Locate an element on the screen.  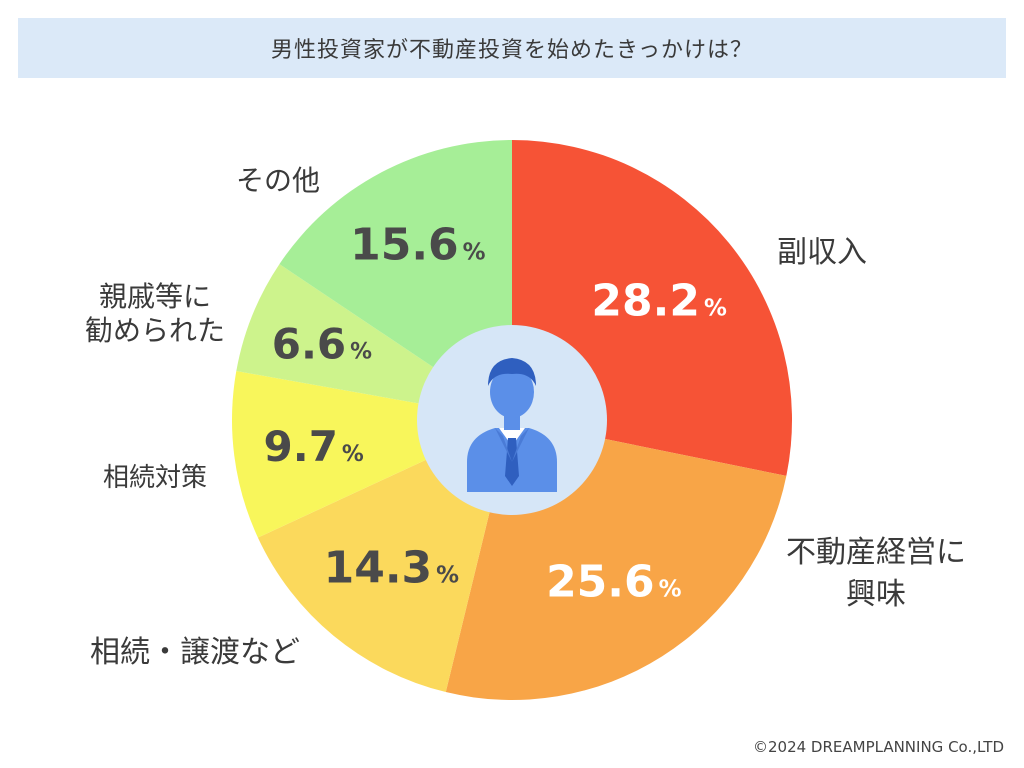
category-label: 親戚等に勧められた is located at coordinates (155, 313).